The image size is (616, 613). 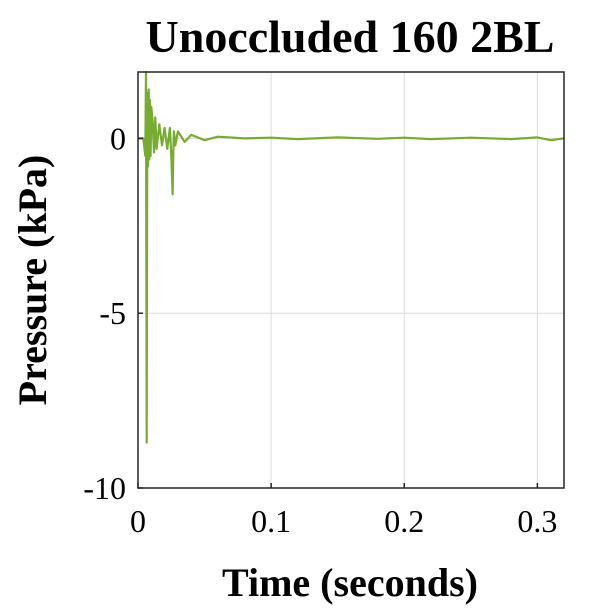 I want to click on y-tick-label: 0, so click(x=118, y=138).